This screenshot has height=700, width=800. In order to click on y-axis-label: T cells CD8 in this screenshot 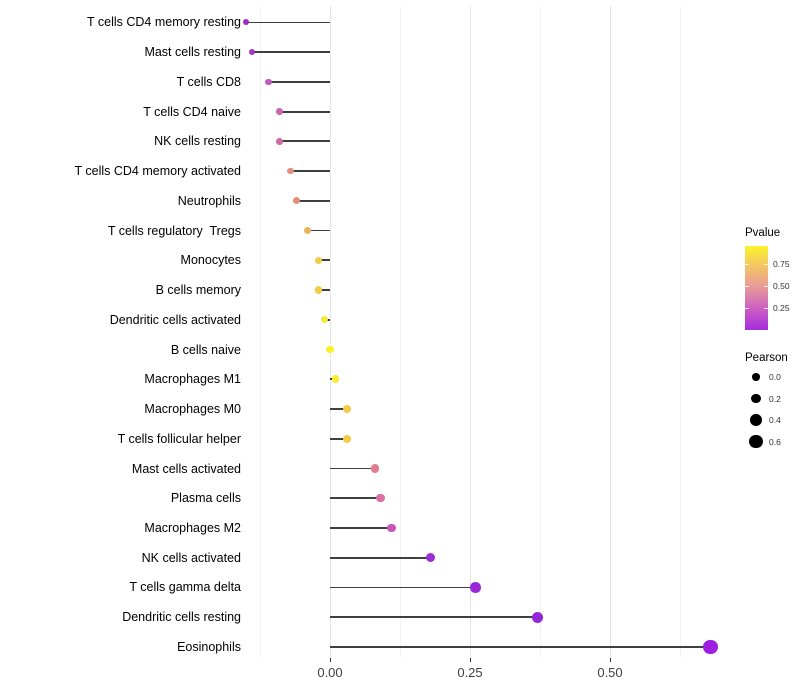, I will do `click(208, 81)`.